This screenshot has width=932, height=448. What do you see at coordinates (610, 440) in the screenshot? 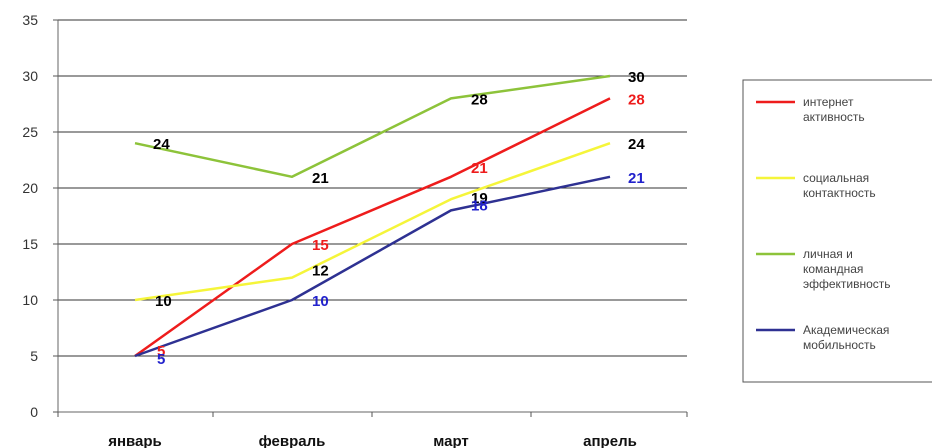
I see `x-tick-label: апрель` at bounding box center [610, 440].